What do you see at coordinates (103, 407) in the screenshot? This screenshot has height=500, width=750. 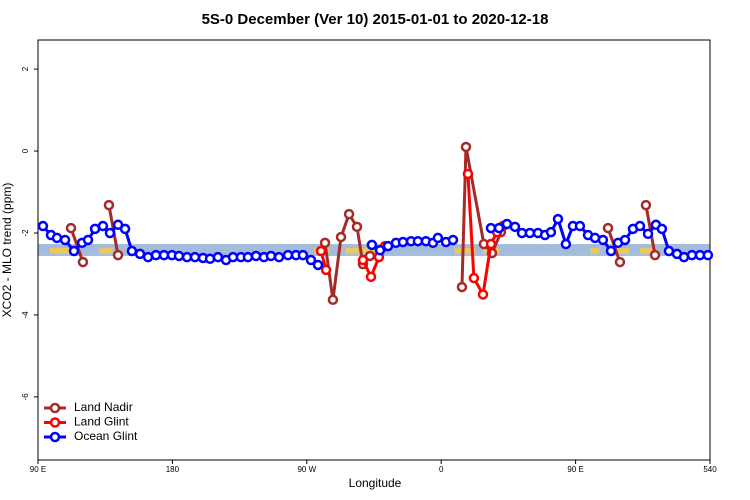 I see `legend-label: Land Nadir` at bounding box center [103, 407].